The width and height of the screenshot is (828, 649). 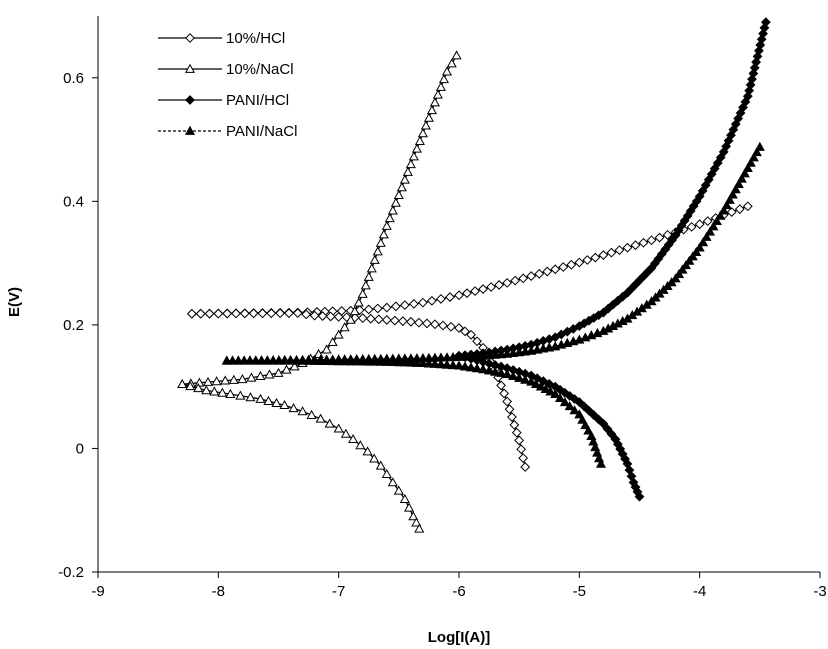 What do you see at coordinates (549, 426) in the screenshot?
I see `series-line-pani-hcl` at bounding box center [549, 426].